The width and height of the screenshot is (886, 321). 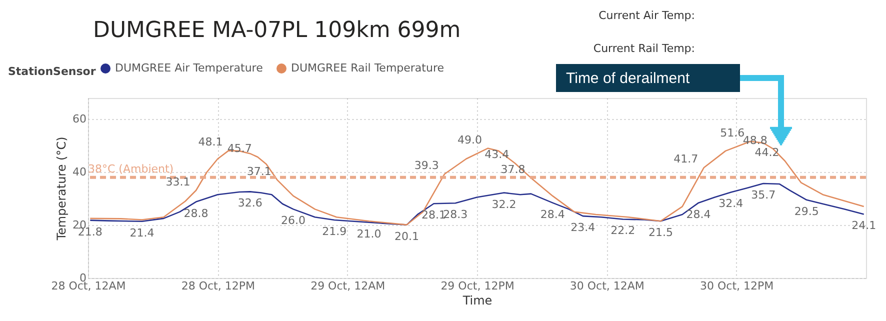 I want to click on data-label: 21.4, so click(x=142, y=233).